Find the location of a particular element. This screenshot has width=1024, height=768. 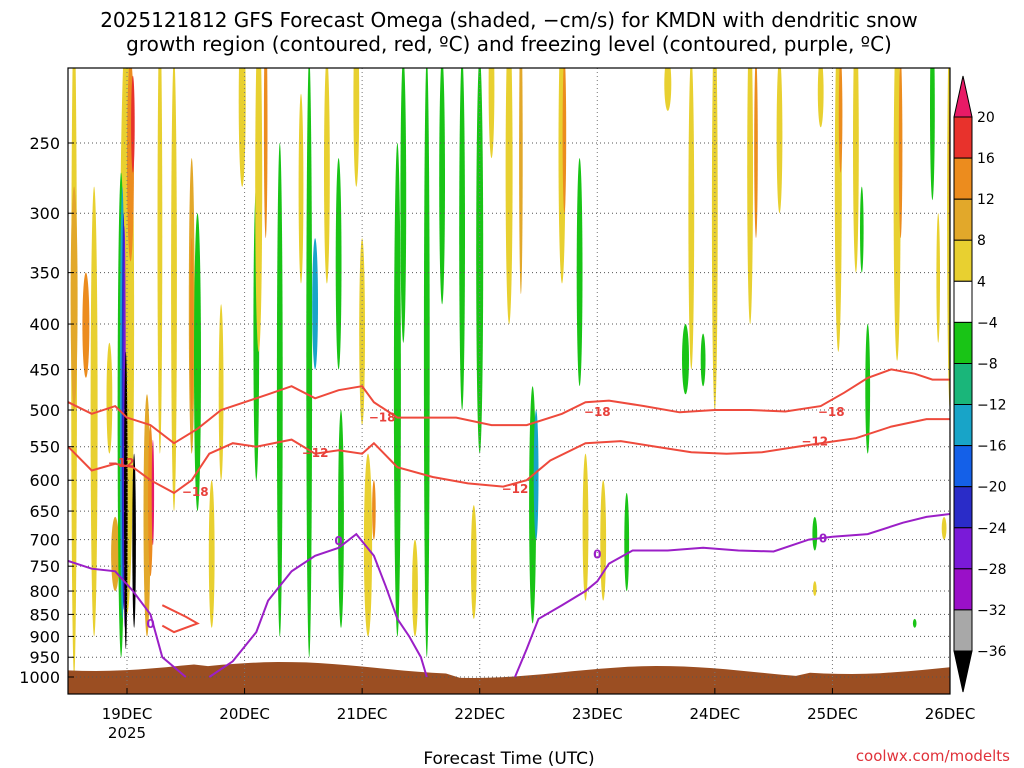

contour-minus12-low is located at coordinates (180, 619).